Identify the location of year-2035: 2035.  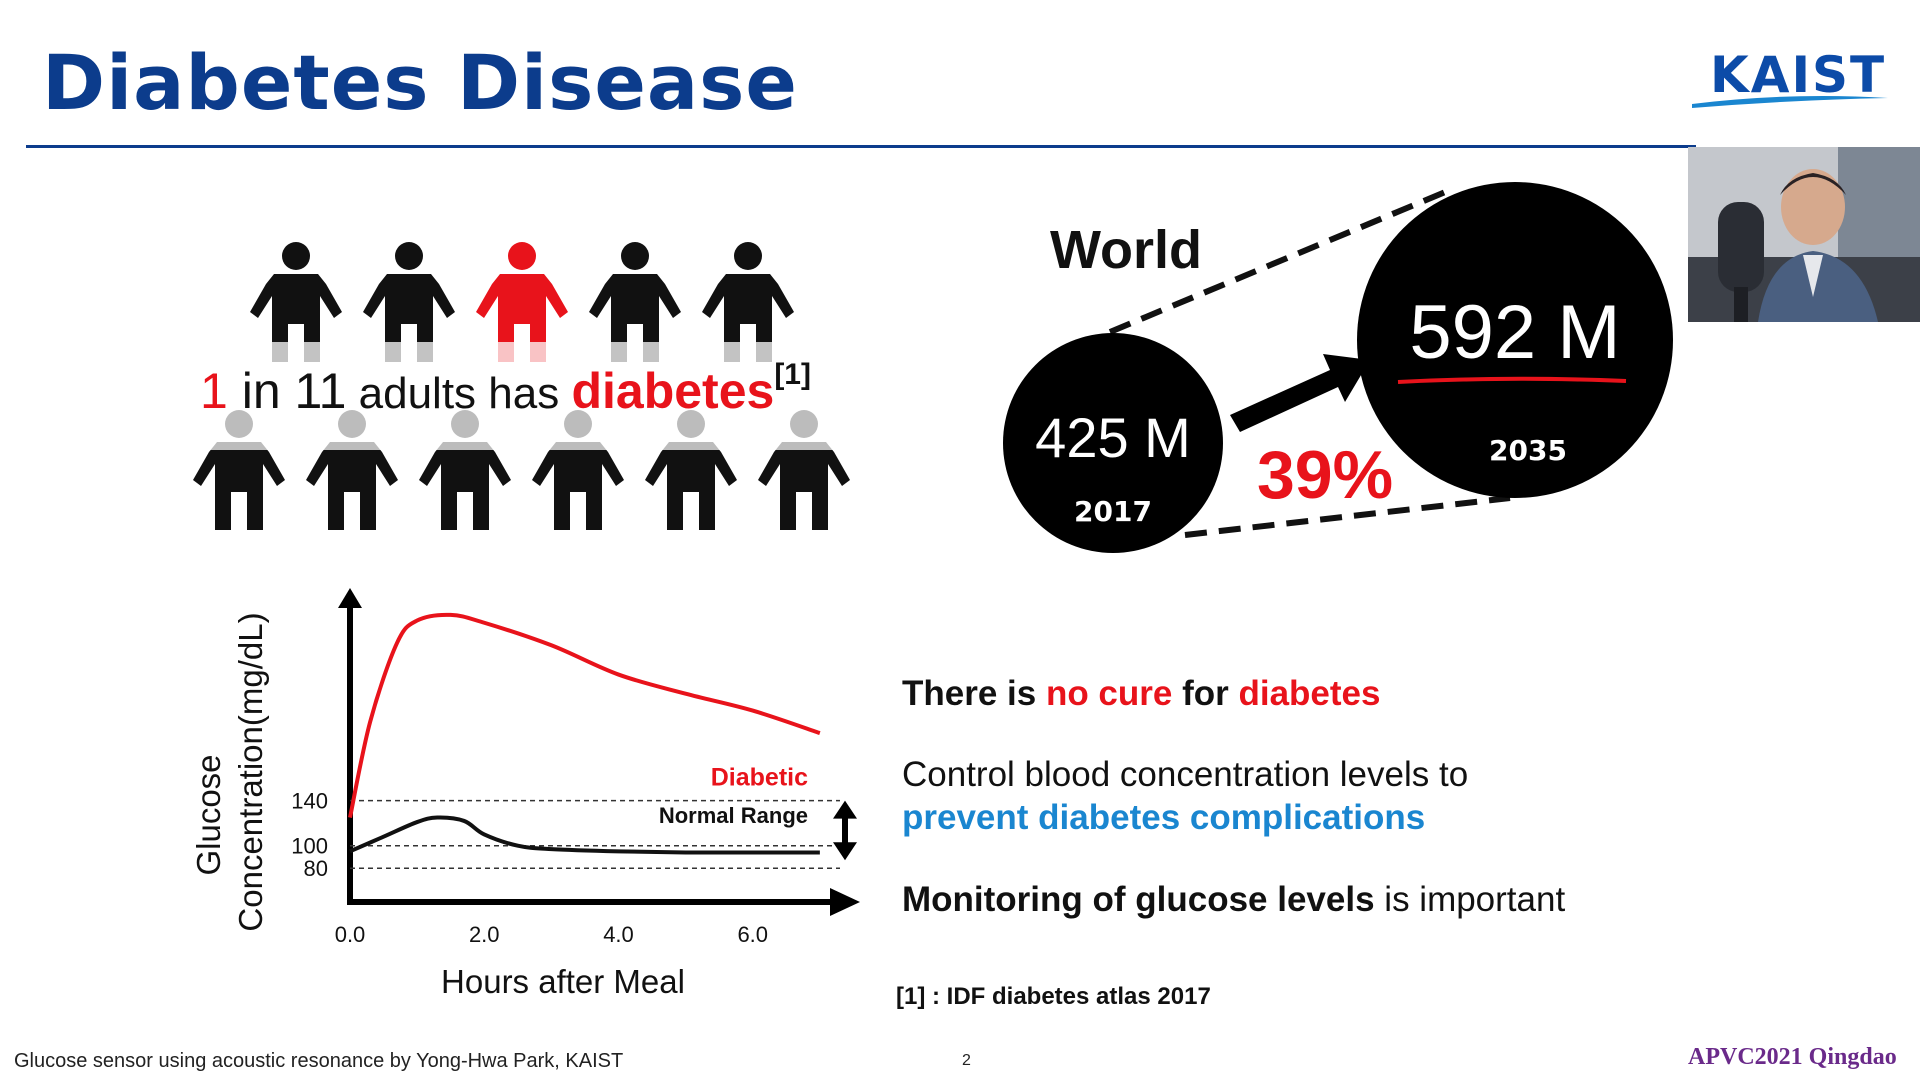
(1528, 450).